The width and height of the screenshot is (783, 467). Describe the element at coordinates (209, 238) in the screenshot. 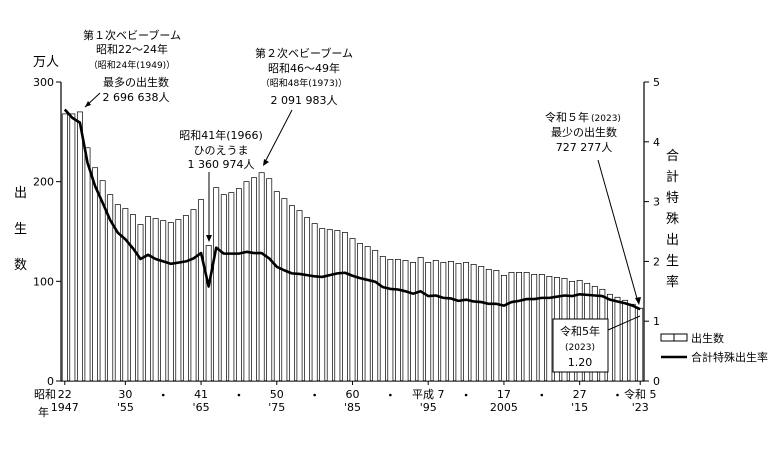

I see `annotation-hinoe-arrowhead` at that location.